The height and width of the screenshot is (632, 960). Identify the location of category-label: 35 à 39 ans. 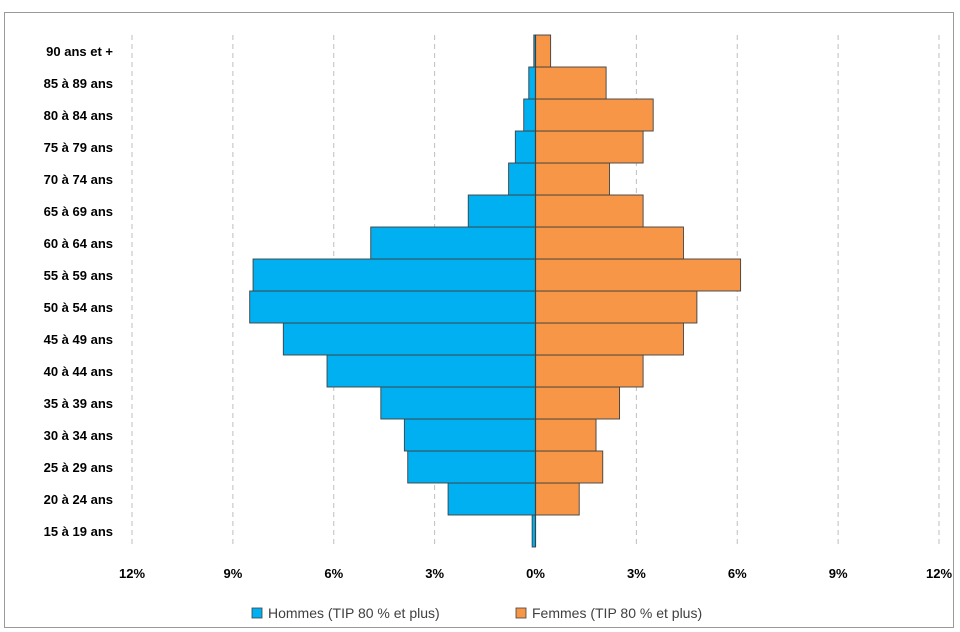
(78, 403).